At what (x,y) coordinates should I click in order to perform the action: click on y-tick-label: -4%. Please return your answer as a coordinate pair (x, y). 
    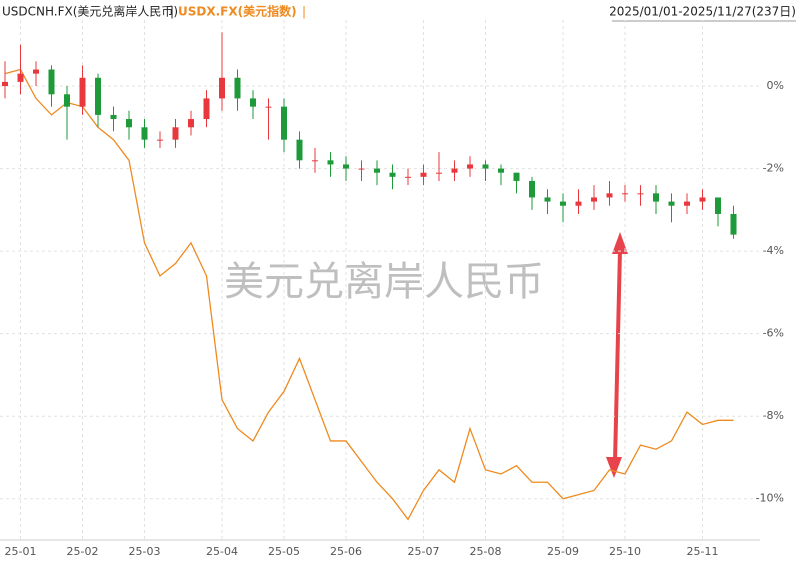
    Looking at the image, I should click on (773, 250).